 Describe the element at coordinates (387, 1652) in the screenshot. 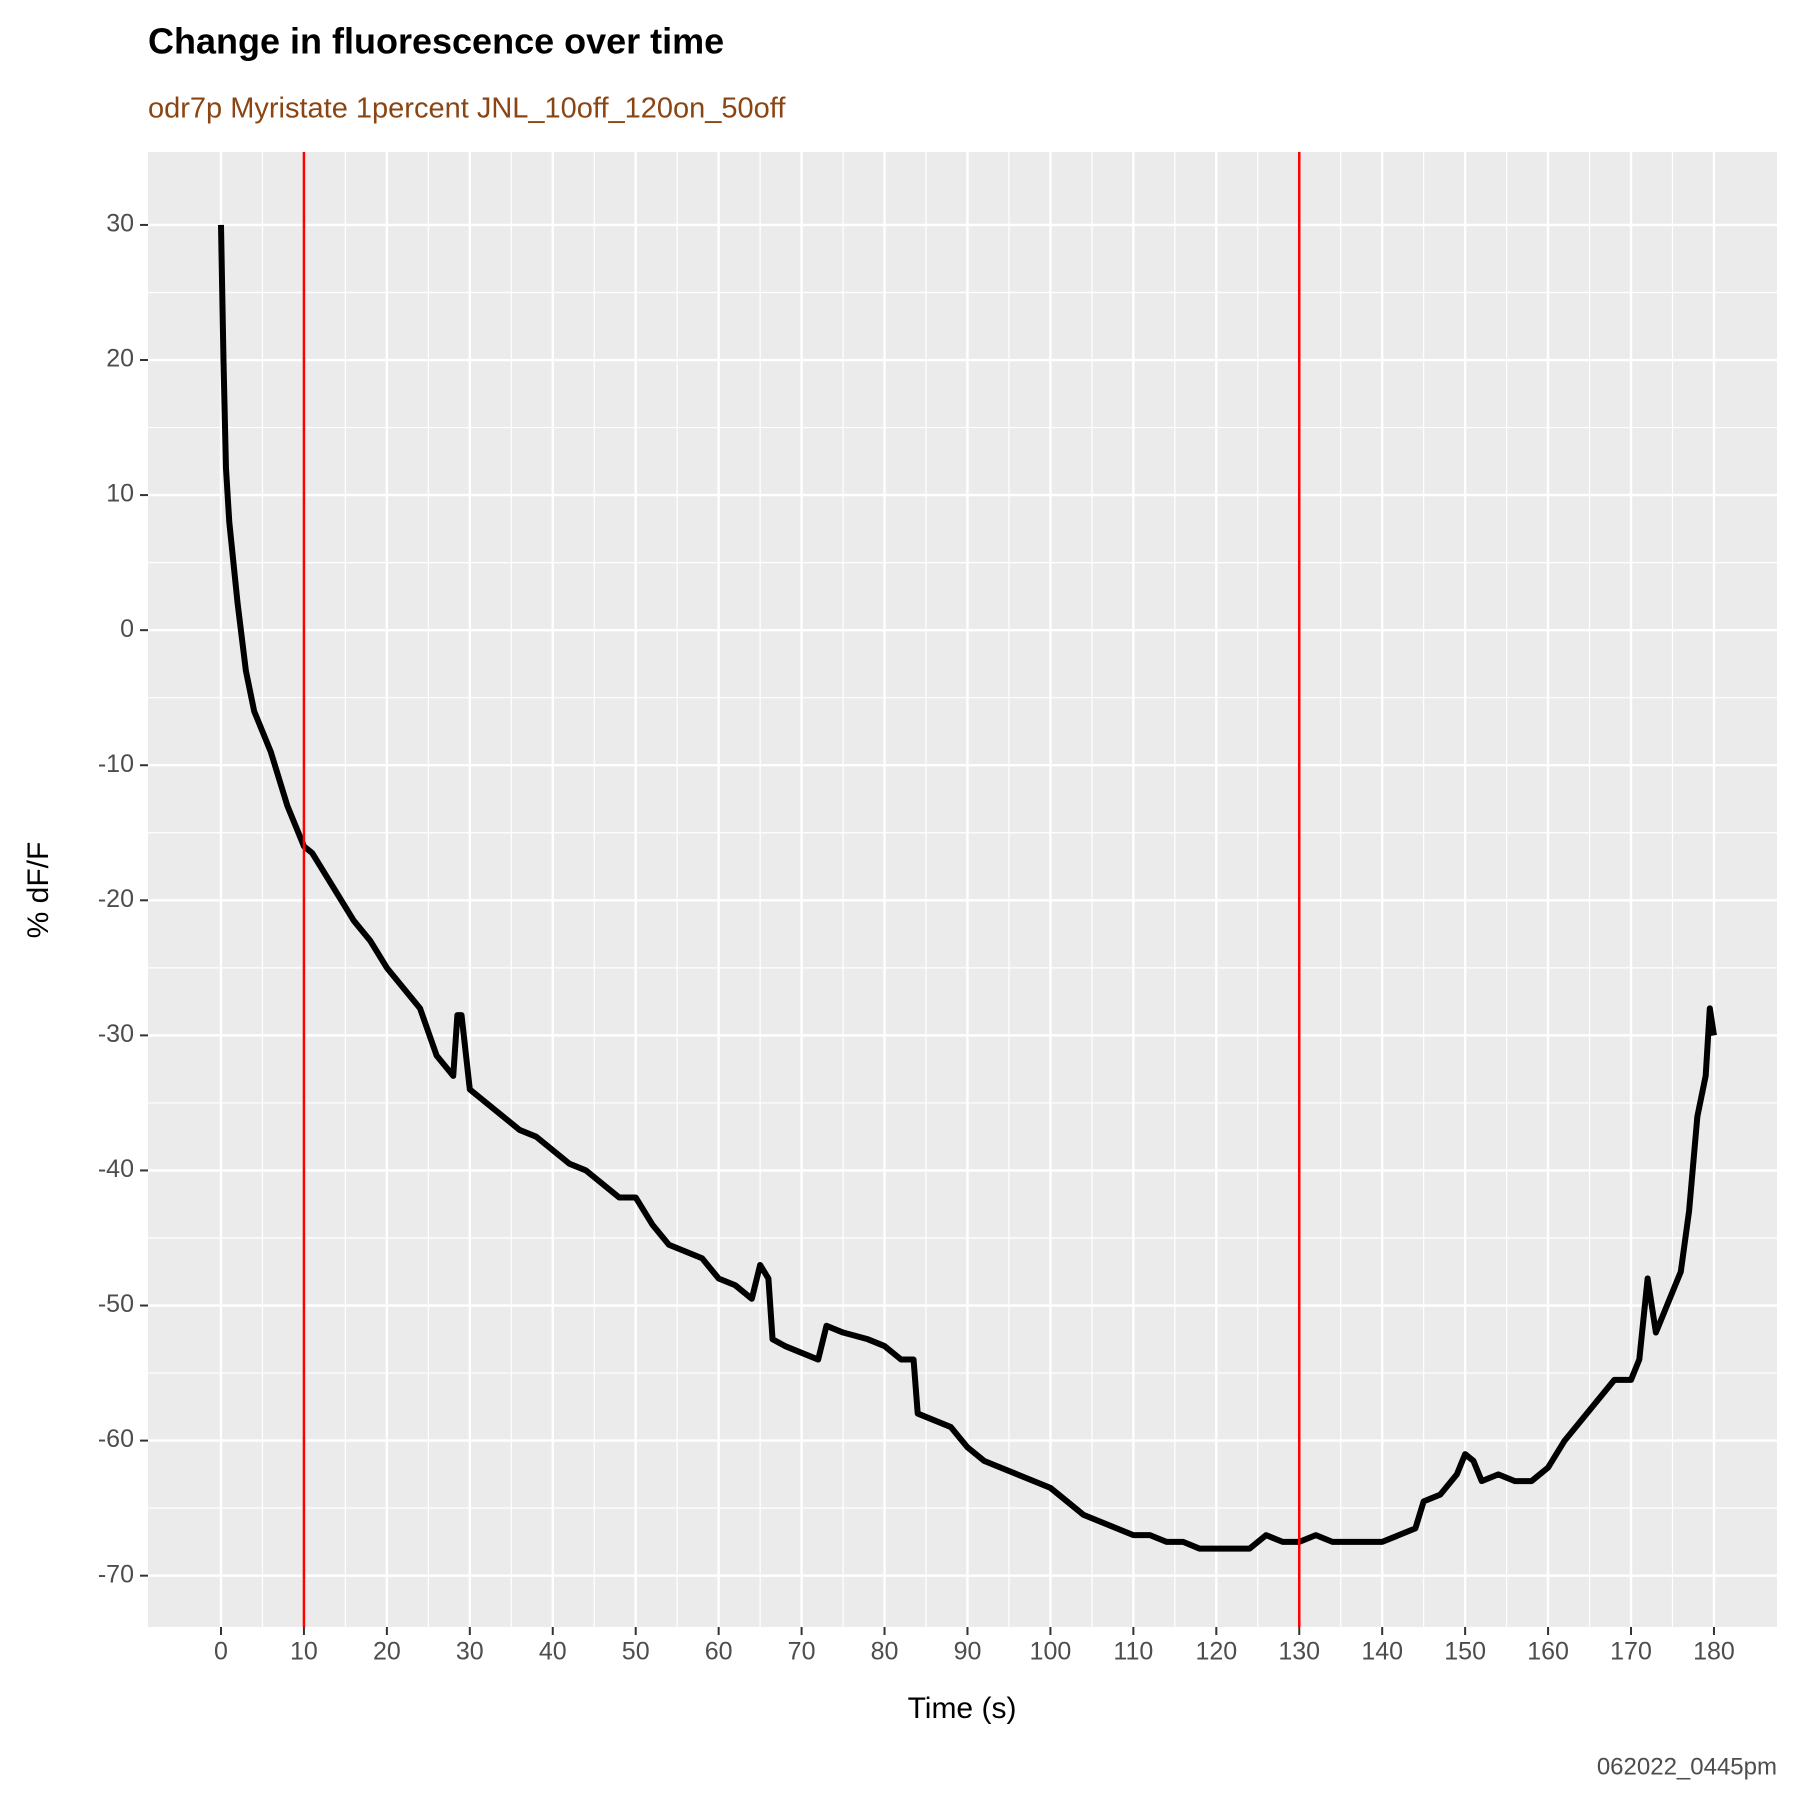

I see `x-tick-label: 20` at that location.